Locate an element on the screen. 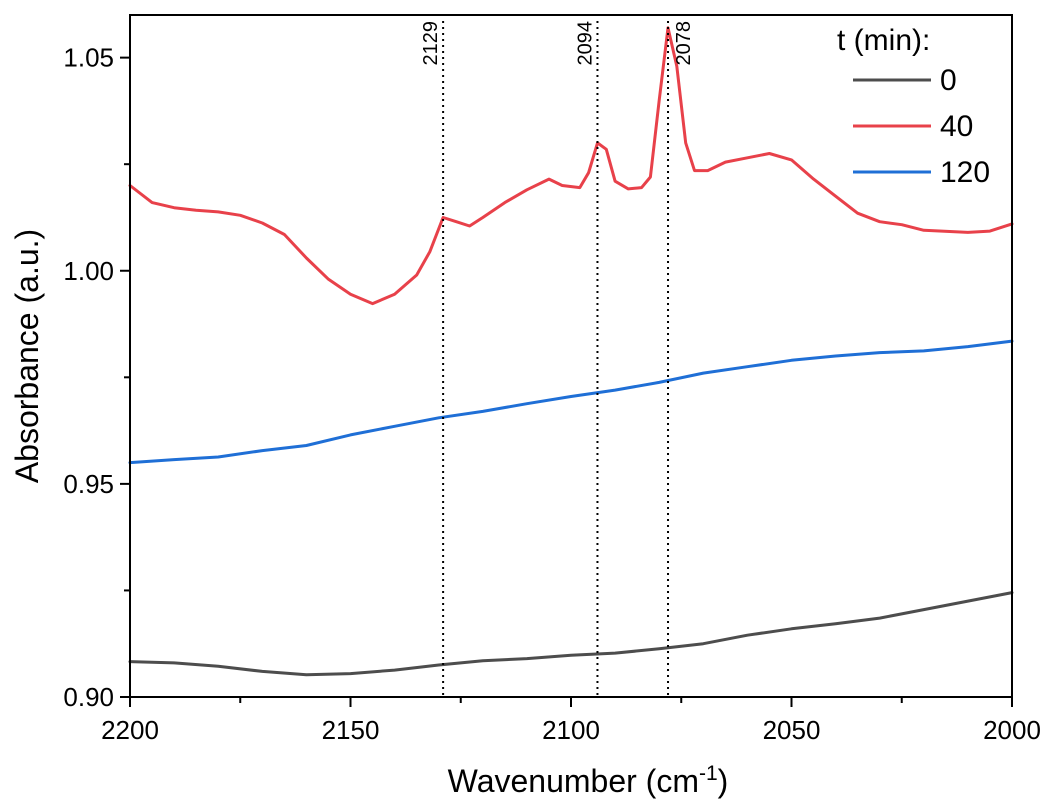 This screenshot has width=1047, height=807. y-axis-title: Absorbance (a.u.) is located at coordinates (27, 356).